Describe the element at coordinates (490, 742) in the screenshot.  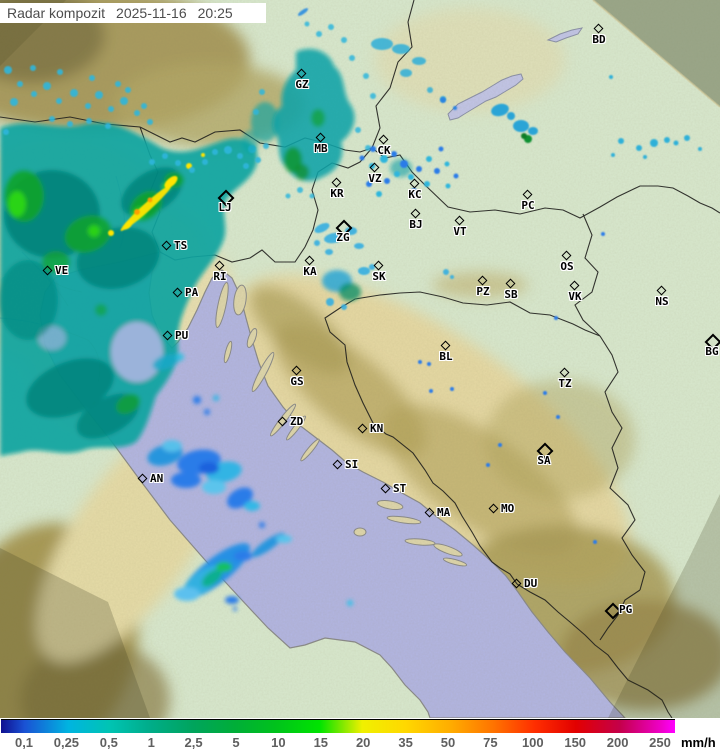
I see `scale-tick: 75` at that location.